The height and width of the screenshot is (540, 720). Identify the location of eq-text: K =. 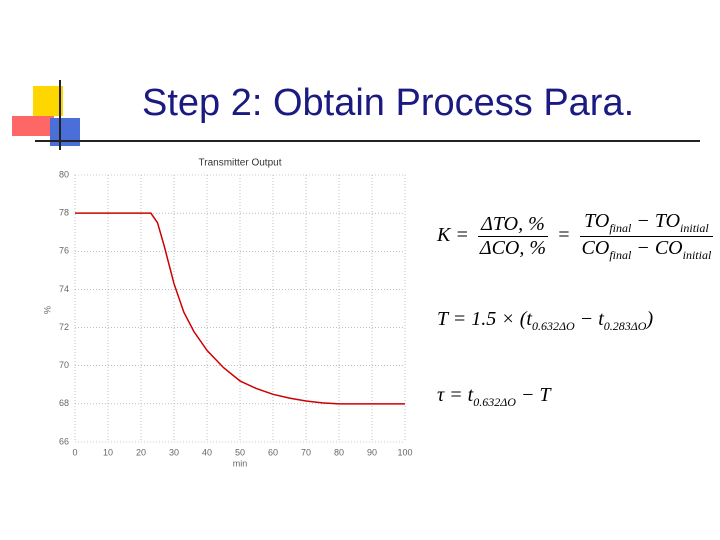
(453, 235).